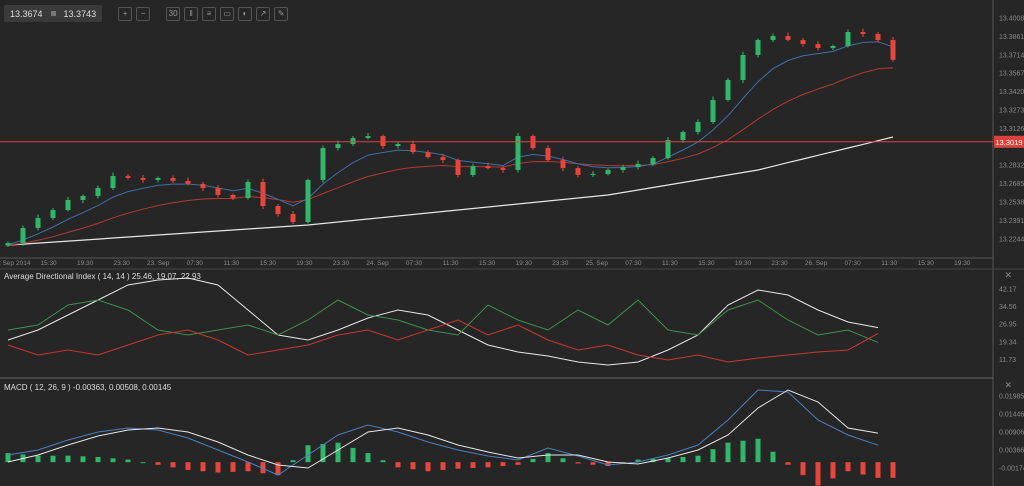  What do you see at coordinates (1011, 221) in the screenshot?
I see `price-tick-label: 13.2391` at bounding box center [1011, 221].